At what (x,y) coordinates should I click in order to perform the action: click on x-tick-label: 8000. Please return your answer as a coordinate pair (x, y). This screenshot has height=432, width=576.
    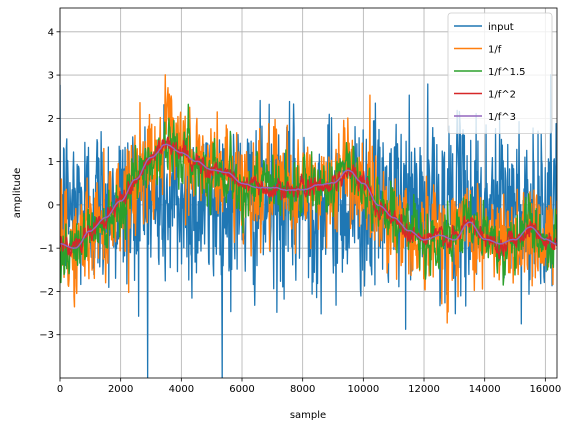
    Looking at the image, I should click on (302, 389).